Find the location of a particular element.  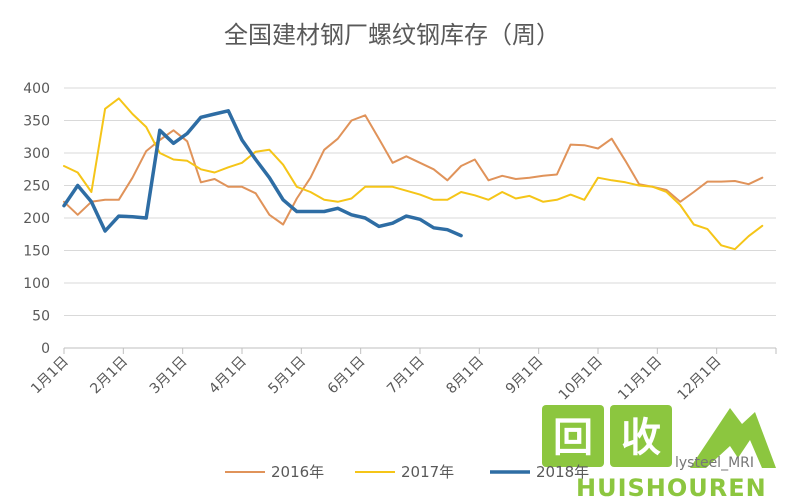

x-tick-label: 3月1日 is located at coordinates (169, 376).